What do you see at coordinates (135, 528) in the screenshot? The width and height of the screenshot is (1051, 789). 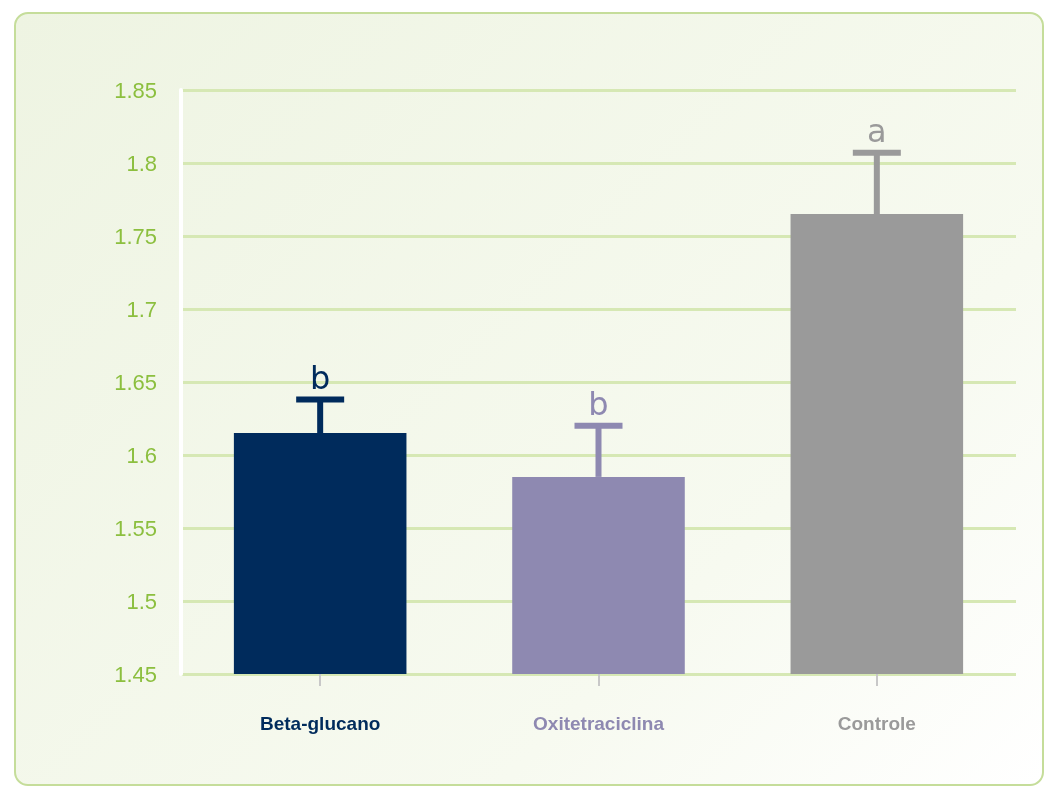 I see `y-tick-label: 1.55` at bounding box center [135, 528].